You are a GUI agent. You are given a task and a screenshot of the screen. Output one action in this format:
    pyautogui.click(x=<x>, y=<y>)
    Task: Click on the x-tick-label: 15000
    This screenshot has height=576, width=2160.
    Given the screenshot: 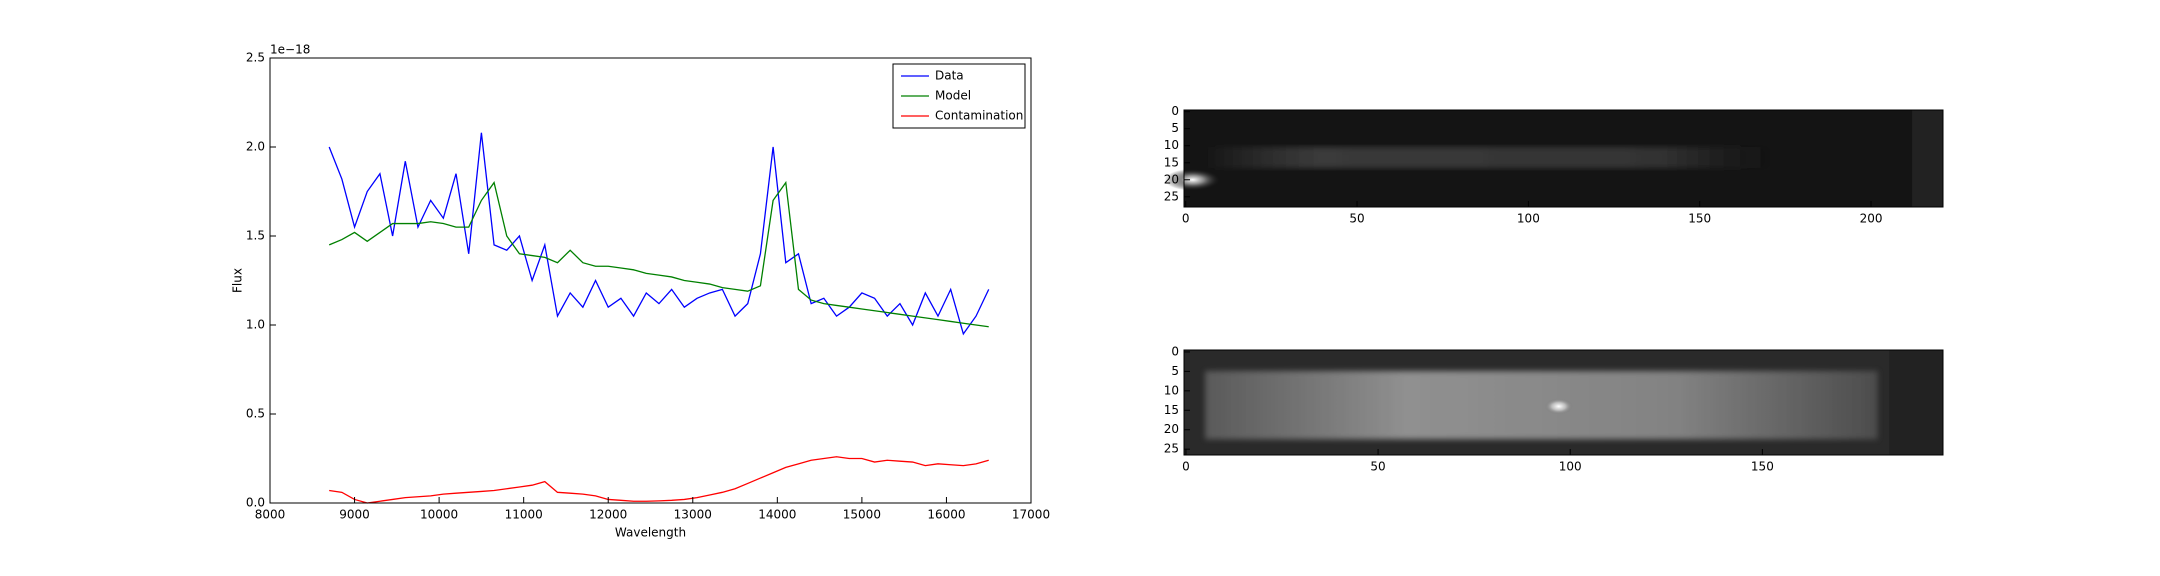 What is the action you would take?
    pyautogui.click(x=862, y=515)
    